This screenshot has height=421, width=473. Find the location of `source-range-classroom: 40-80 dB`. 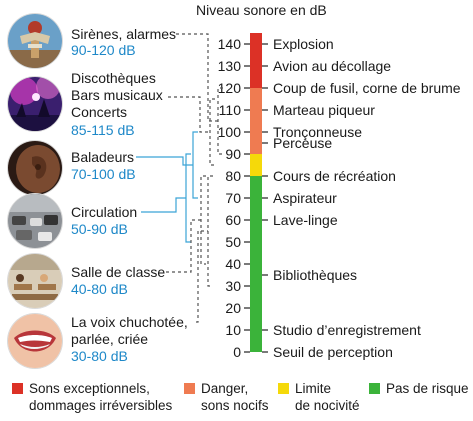

source-range-classroom: 40-80 dB is located at coordinates (99, 289).